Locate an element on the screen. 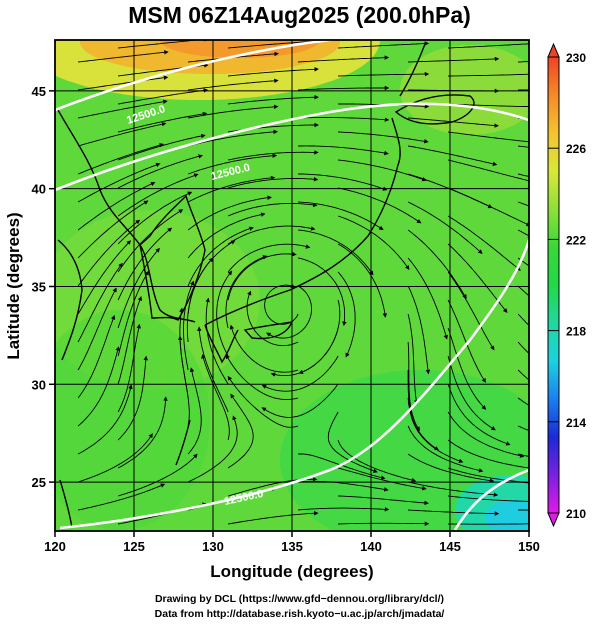 The height and width of the screenshot is (625, 599). colorbar-tick-label: 230 is located at coordinates (576, 58).